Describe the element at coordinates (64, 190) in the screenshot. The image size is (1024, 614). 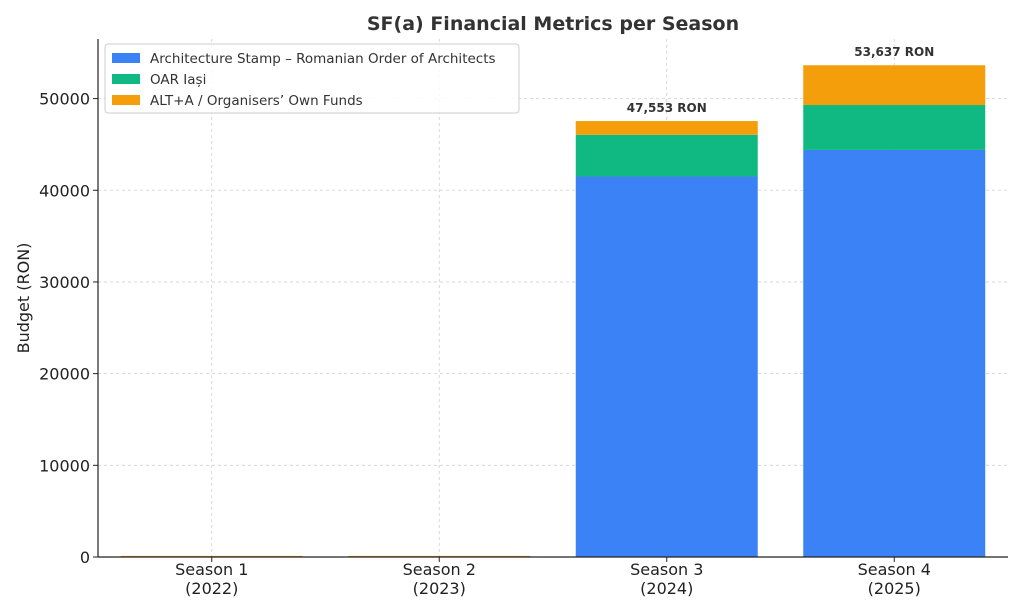
I see `y-tick-label: 40000` at that location.